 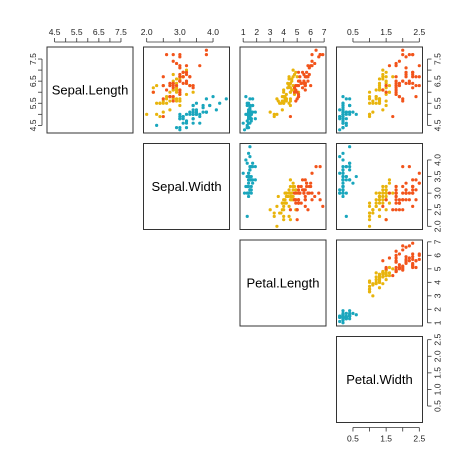 What do you see at coordinates (437, 241) in the screenshot?
I see `right-tick-label: 7` at bounding box center [437, 241].